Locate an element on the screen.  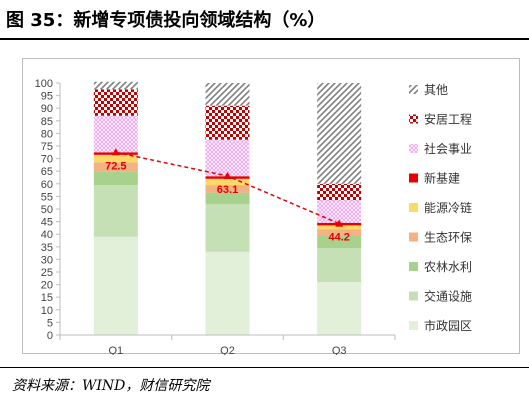
x-tick-label: Q3 is located at coordinates (339, 350).